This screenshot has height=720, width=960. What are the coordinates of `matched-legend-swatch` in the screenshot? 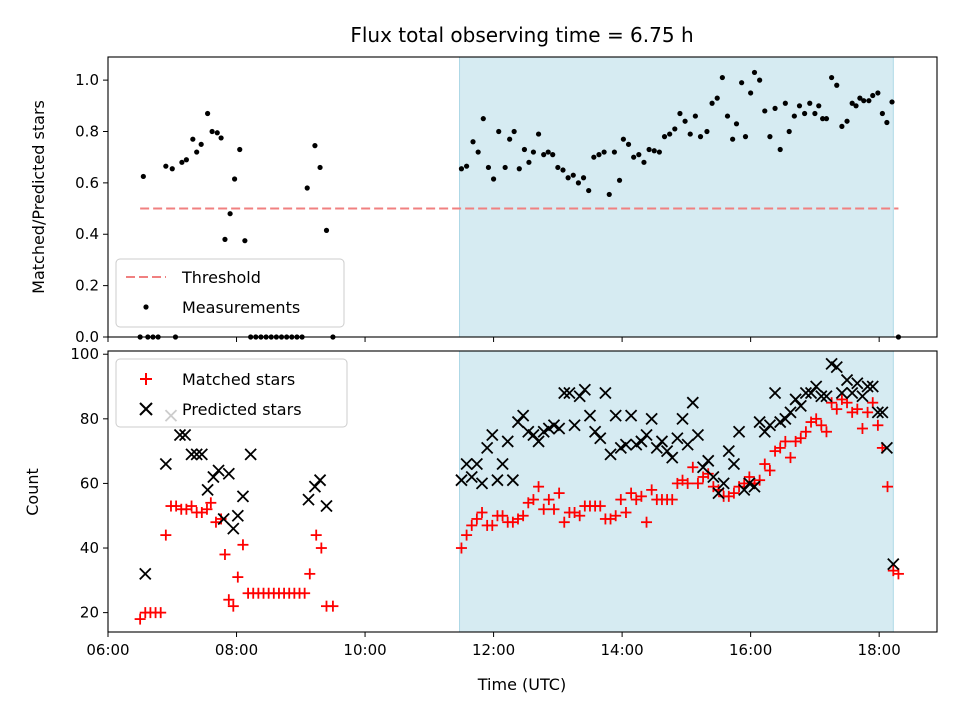 It's located at (146, 379).